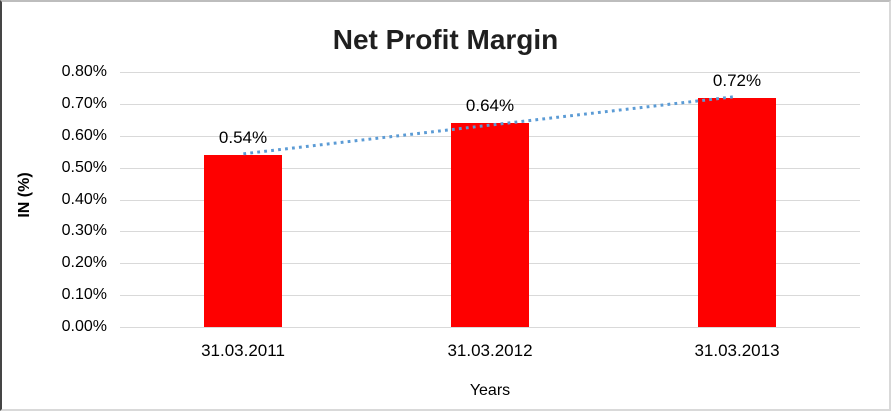  I want to click on x-tick-label: 31.03.2013, so click(737, 350).